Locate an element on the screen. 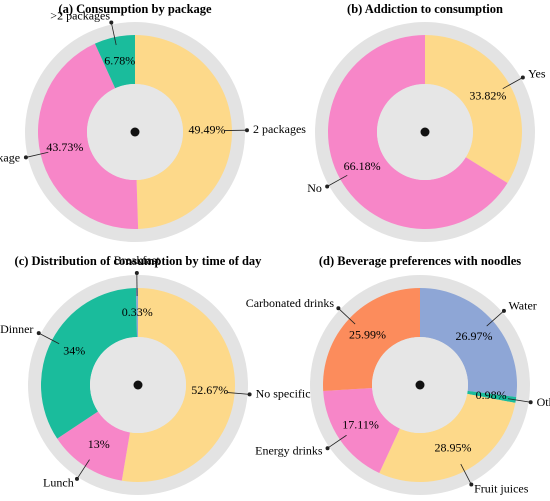 Image resolution: width=550 pixels, height=501 pixels. category-label: Other is located at coordinates (543, 402).